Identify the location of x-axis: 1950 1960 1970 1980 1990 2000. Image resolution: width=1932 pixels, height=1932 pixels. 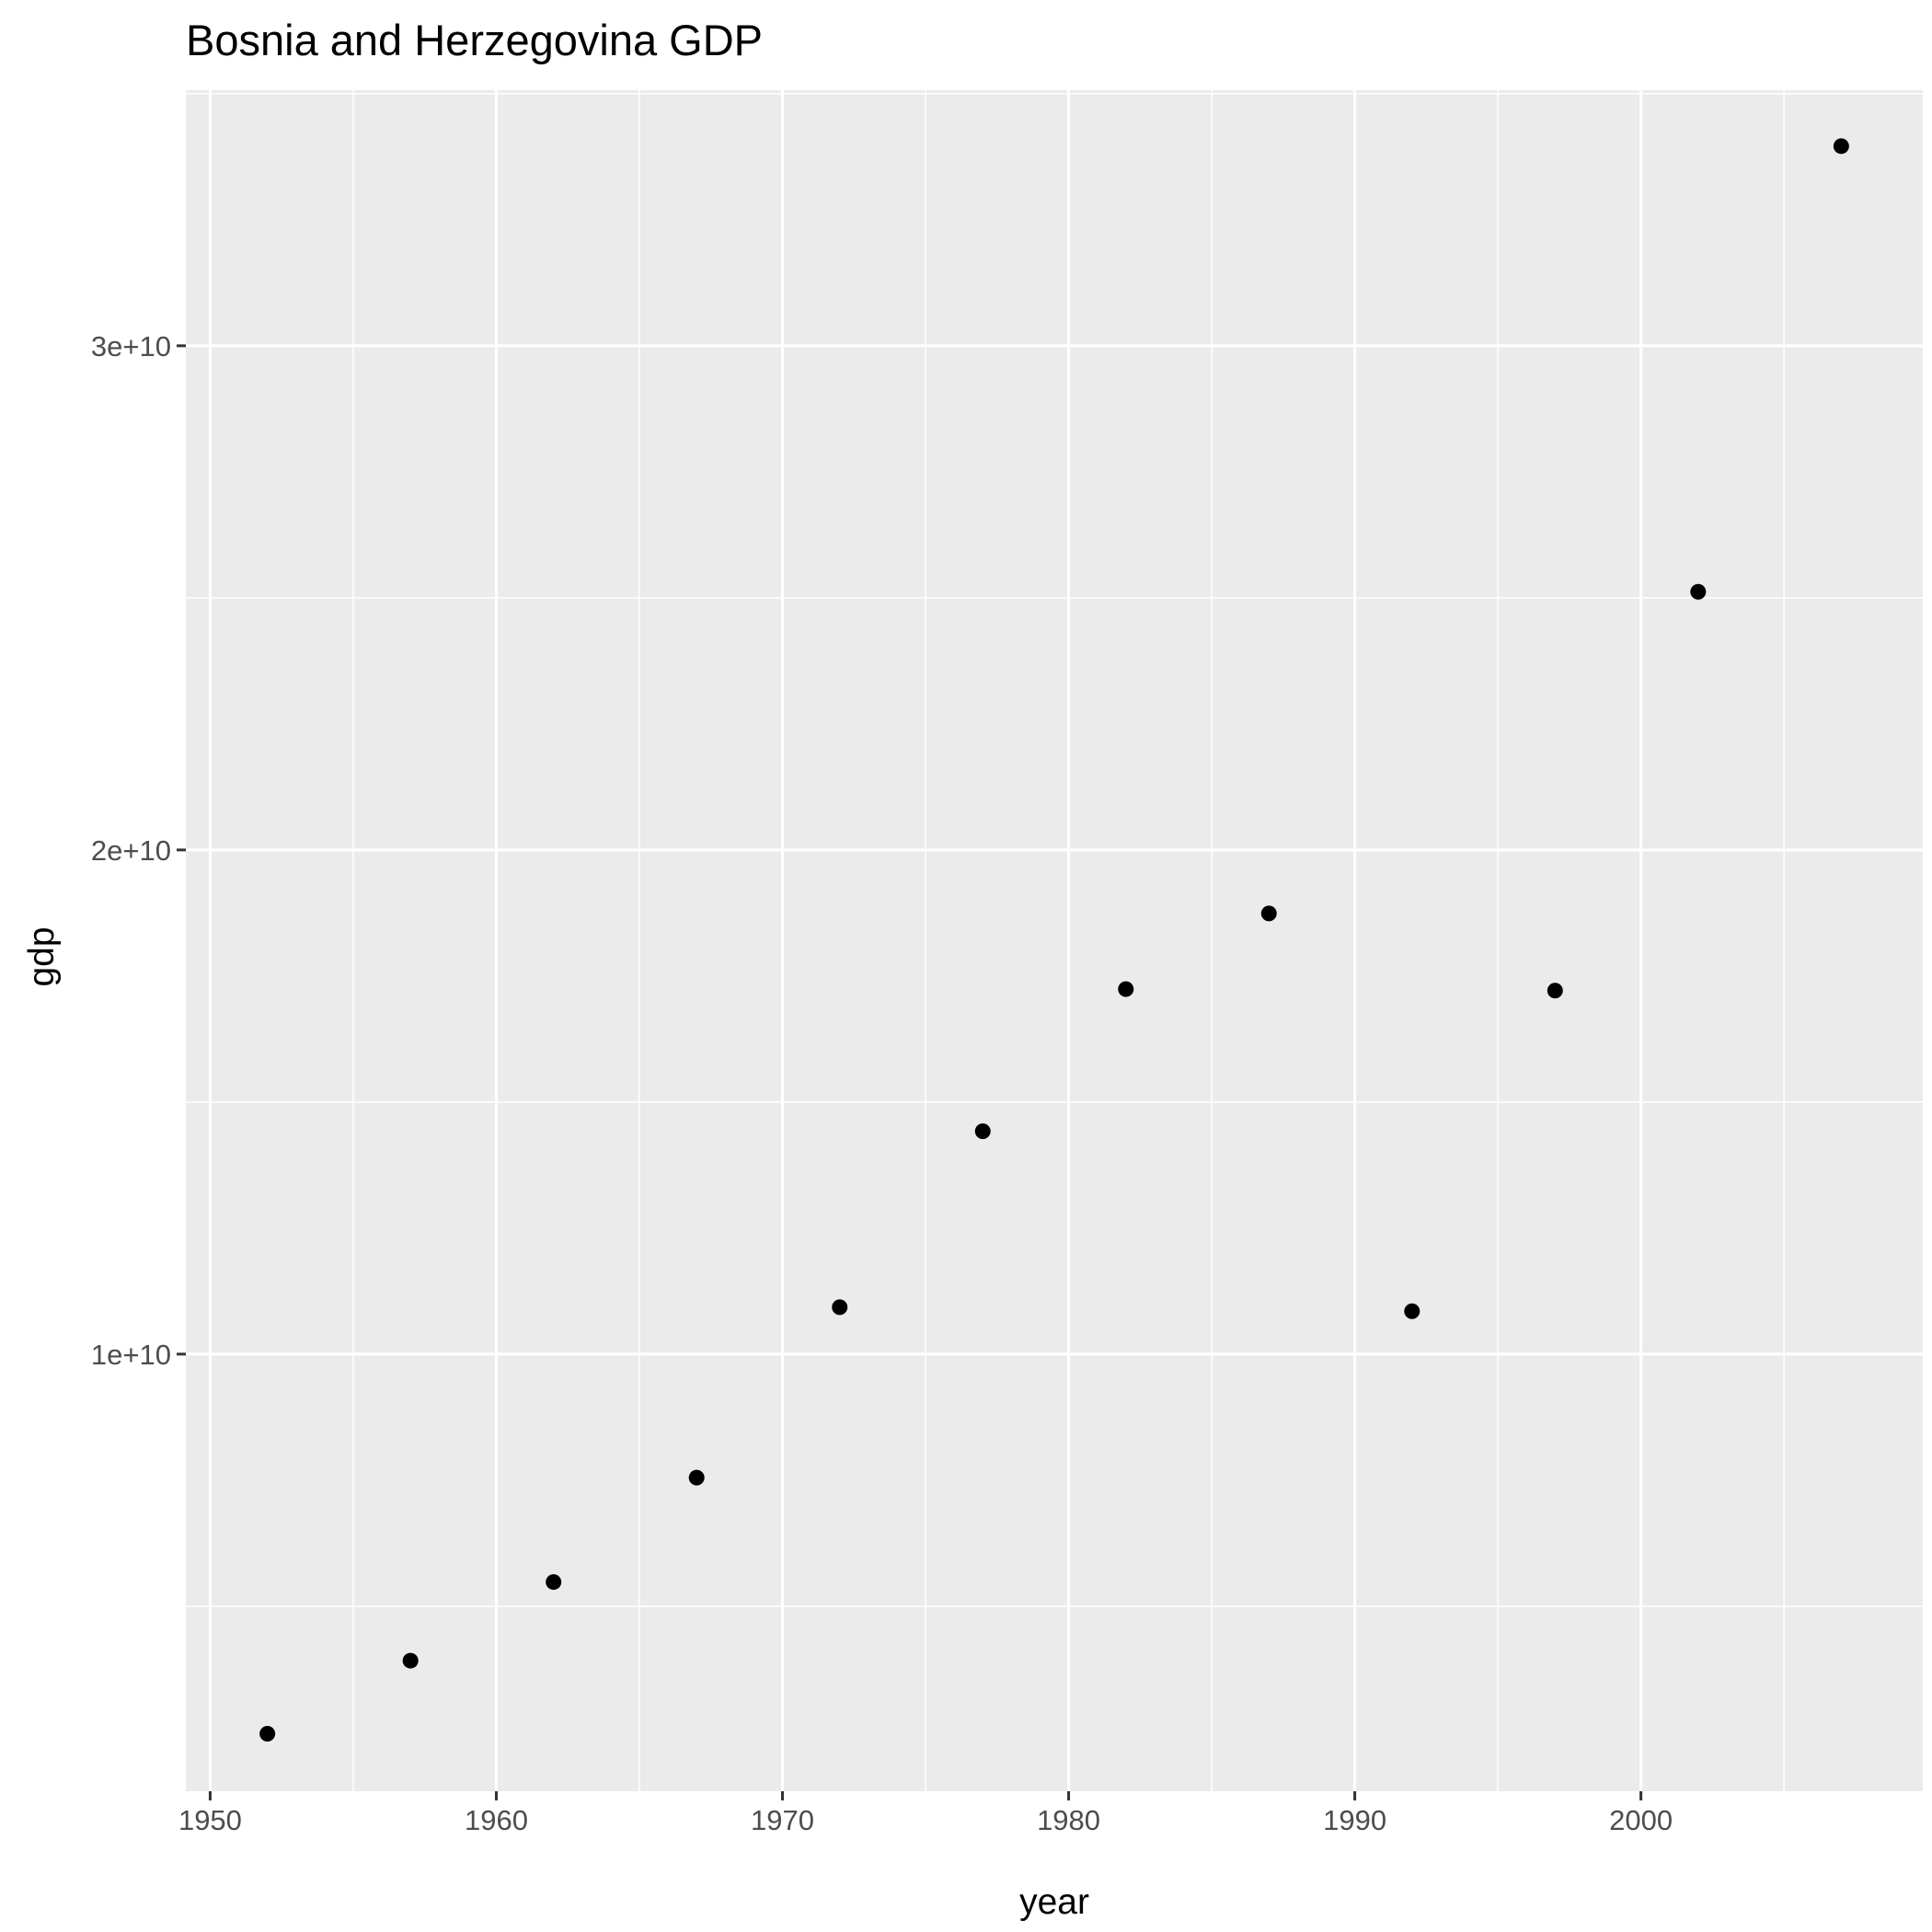
(925, 1813).